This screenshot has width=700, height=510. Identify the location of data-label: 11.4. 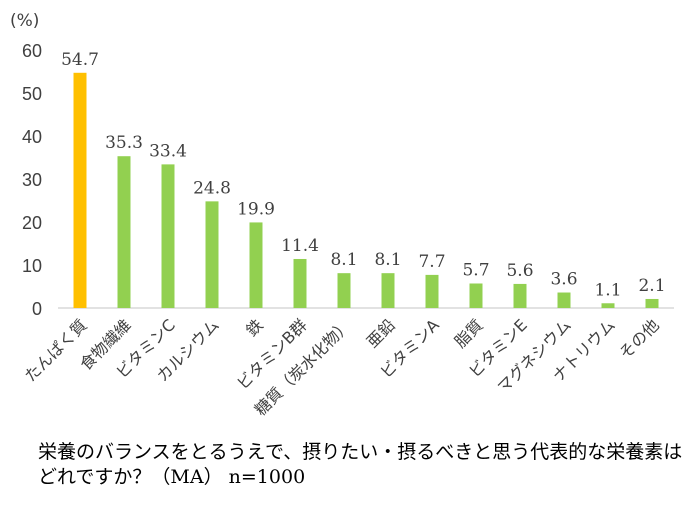
(300, 246).